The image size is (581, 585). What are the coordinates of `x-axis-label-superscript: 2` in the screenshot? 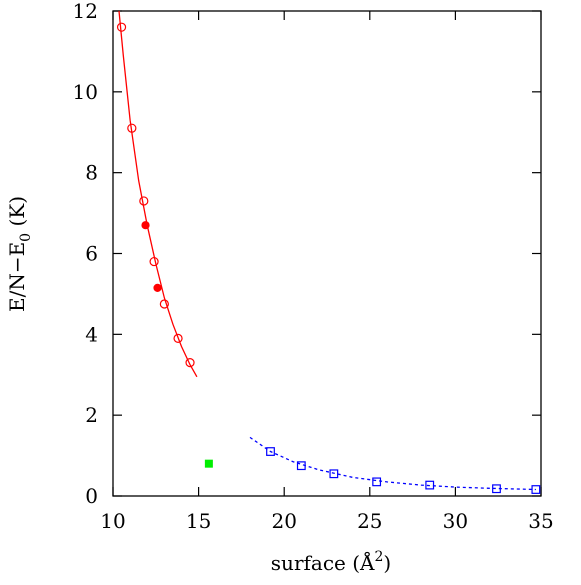 It's located at (378, 557).